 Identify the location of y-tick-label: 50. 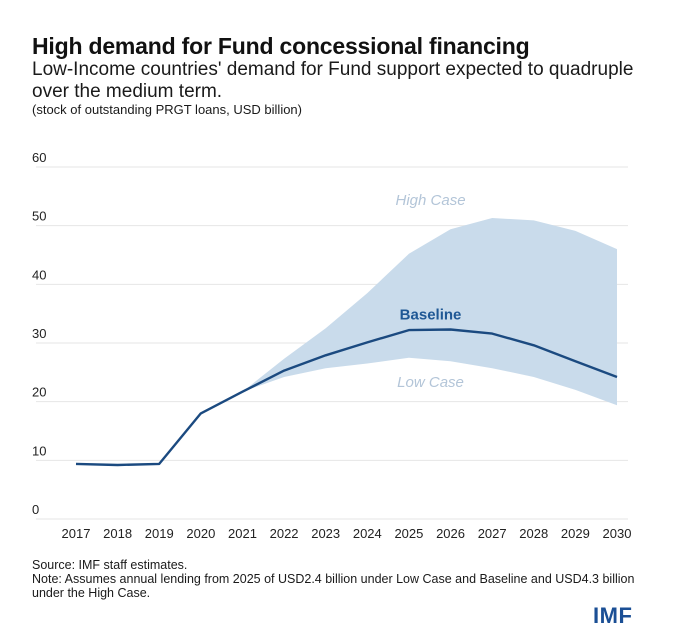
(39, 216).